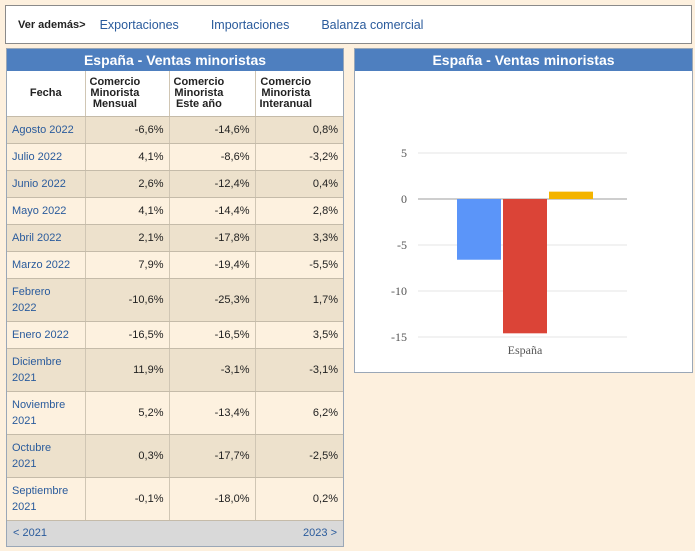 The height and width of the screenshot is (551, 695). What do you see at coordinates (127, 370) in the screenshot?
I see `row-mensual: 11,9%` at bounding box center [127, 370].